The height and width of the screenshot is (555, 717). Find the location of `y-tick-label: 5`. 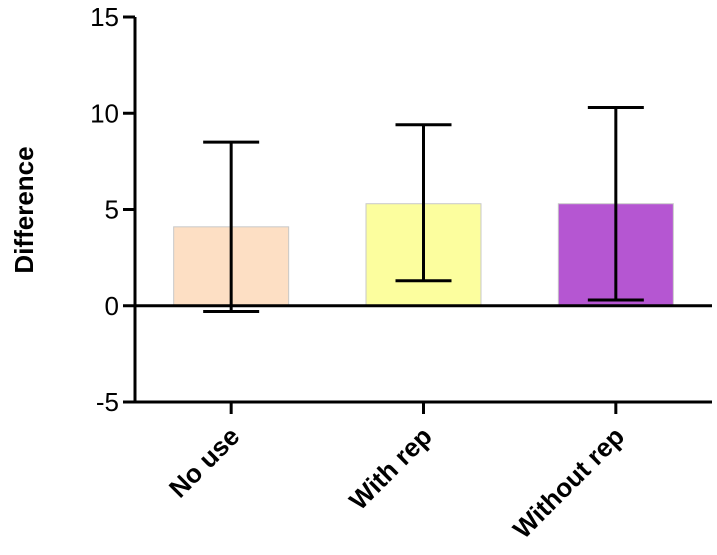

y-tick-label: 5 is located at coordinates (112, 210).